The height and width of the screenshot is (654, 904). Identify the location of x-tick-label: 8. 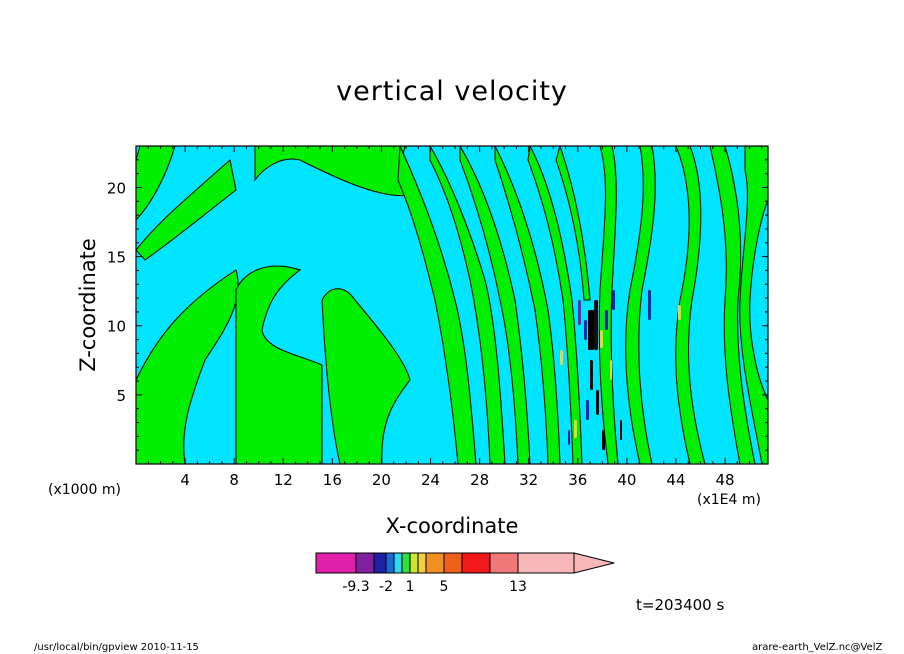
(234, 480).